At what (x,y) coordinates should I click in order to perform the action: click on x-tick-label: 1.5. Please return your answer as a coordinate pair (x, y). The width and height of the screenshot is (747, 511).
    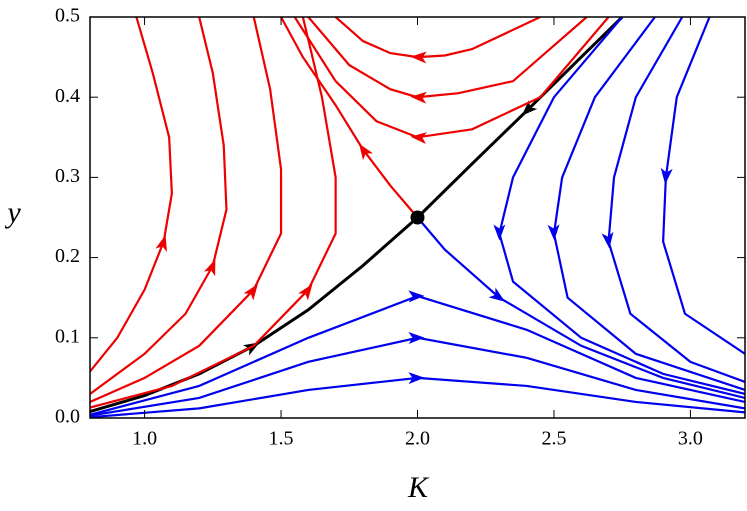
    Looking at the image, I should click on (281, 439).